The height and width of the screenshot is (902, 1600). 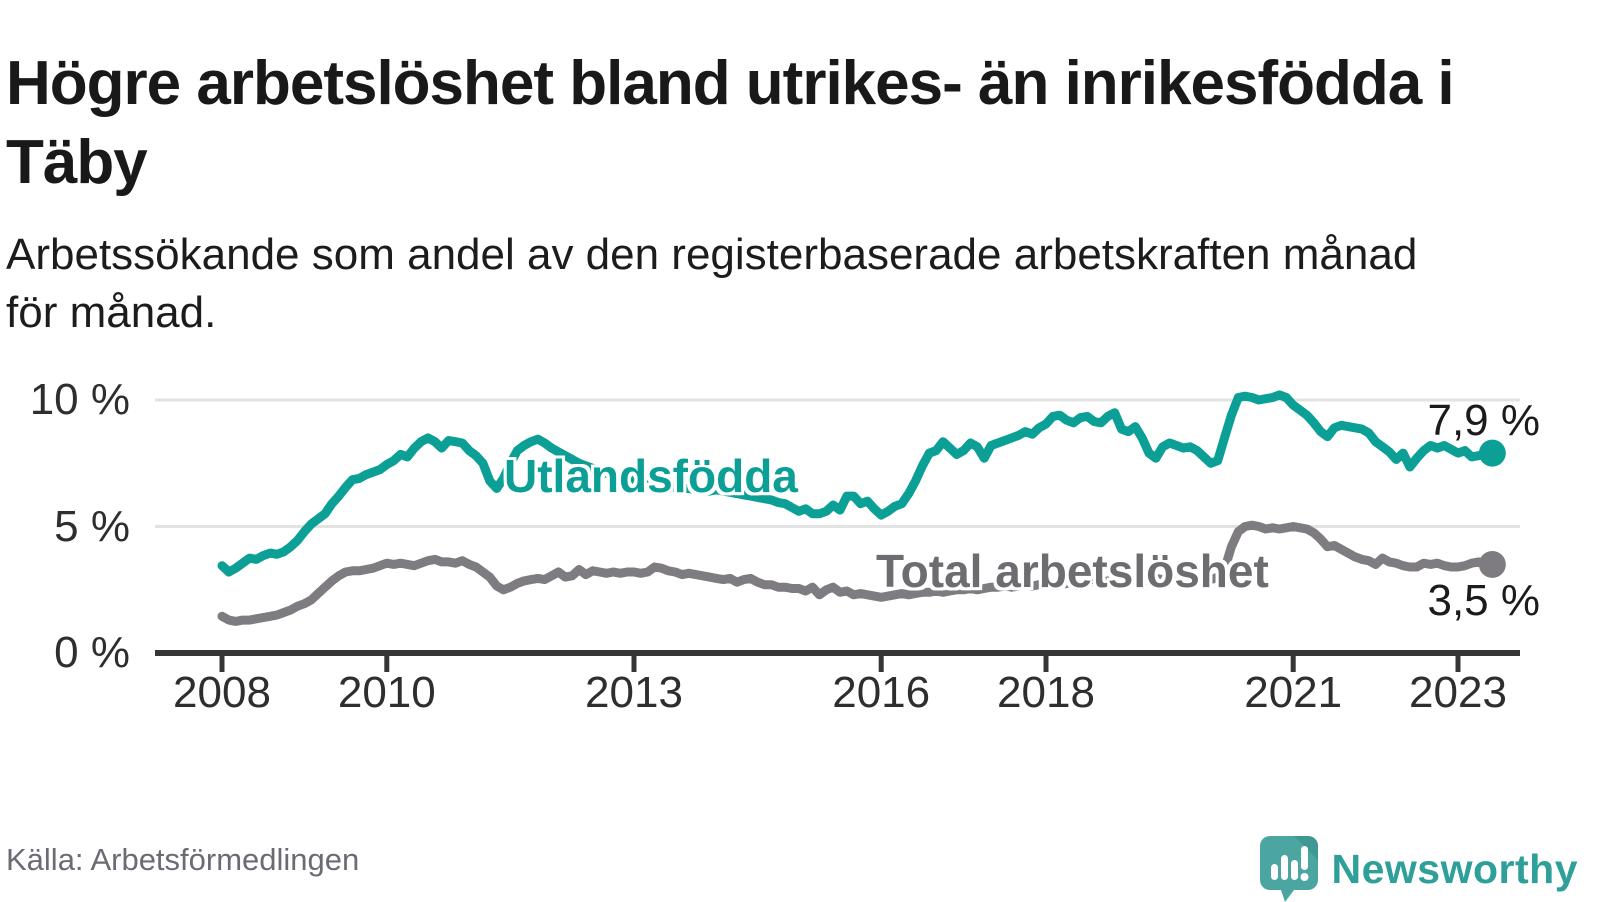 I want to click on series-end-dot-utlandsfodda, so click(x=1492, y=453).